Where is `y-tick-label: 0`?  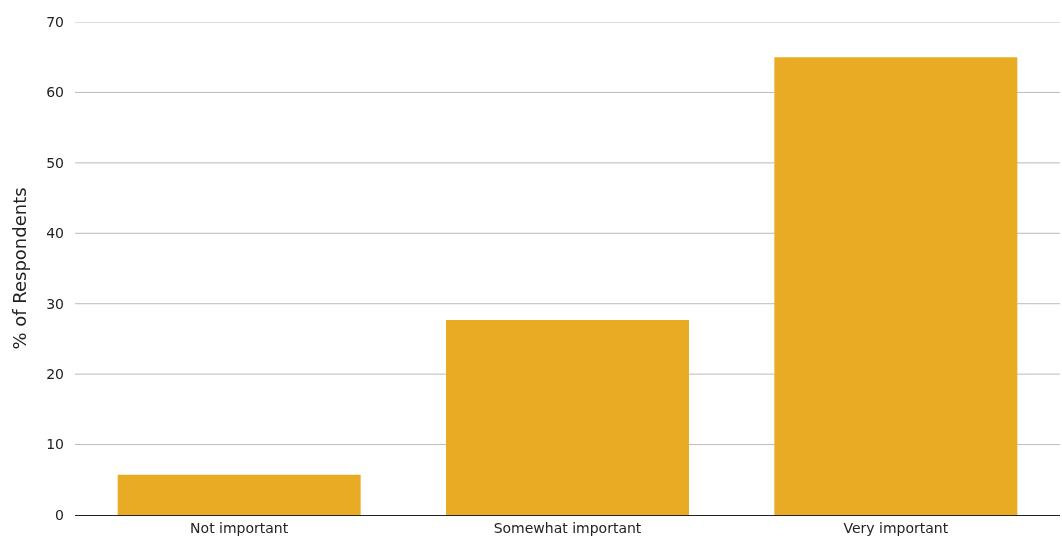 y-tick-label: 0 is located at coordinates (59, 514).